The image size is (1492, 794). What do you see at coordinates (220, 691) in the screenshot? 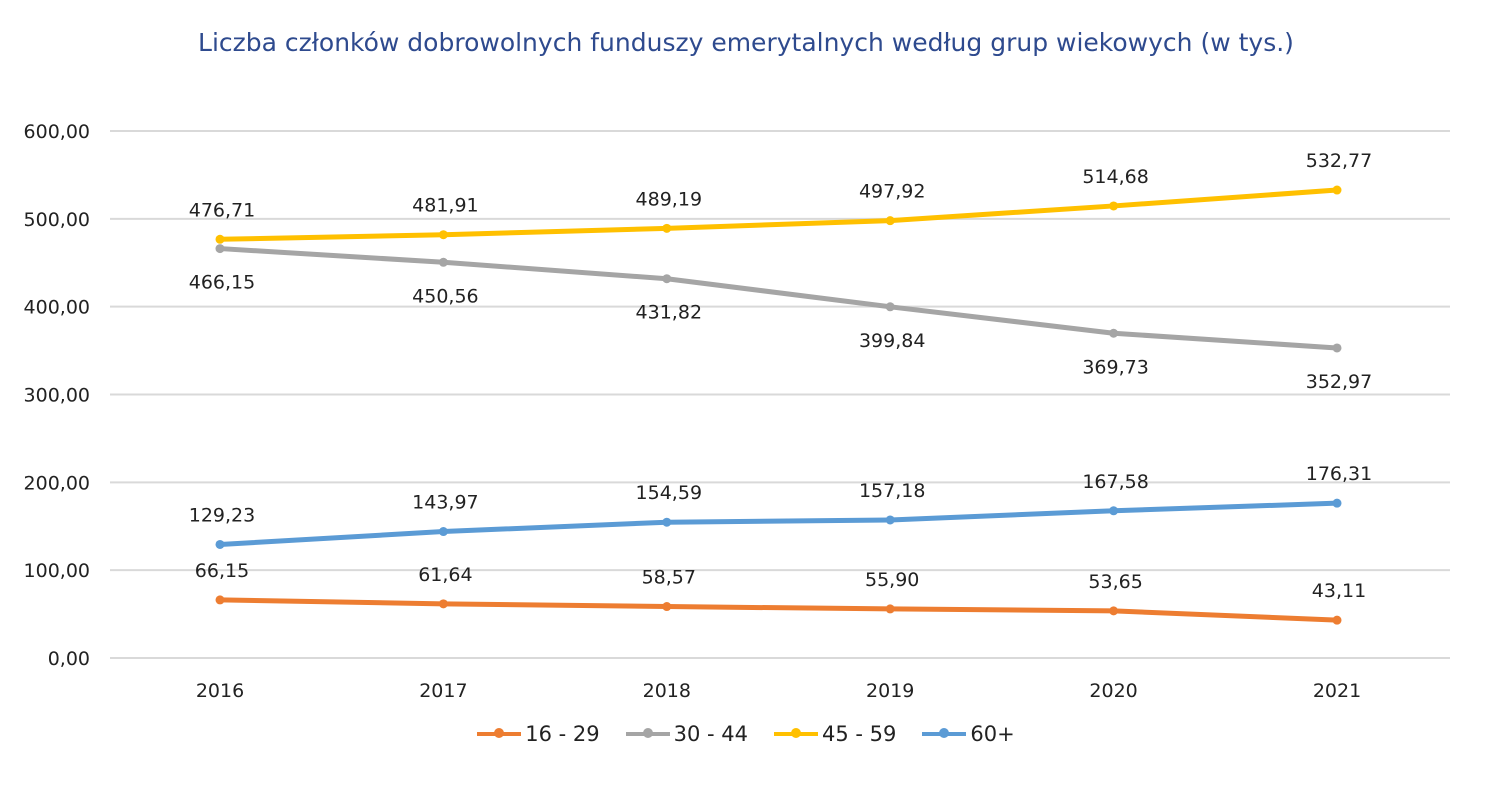
I see `x-tick-label: 2016` at bounding box center [220, 691].